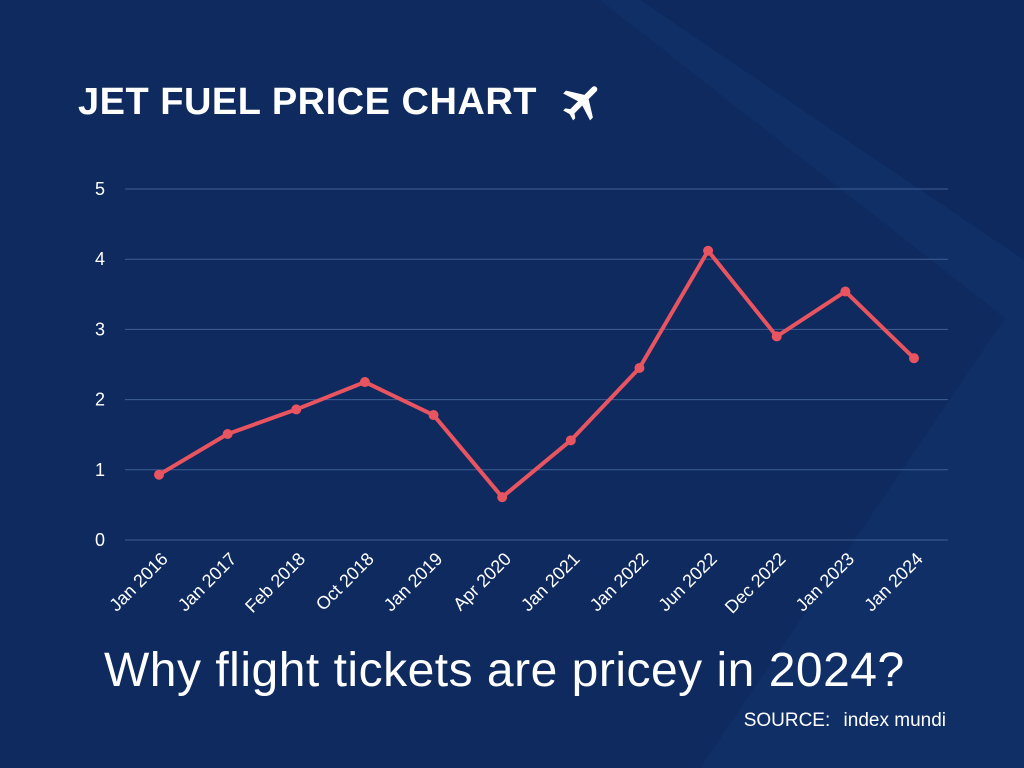  Describe the element at coordinates (687, 582) in the screenshot. I see `x-tick-label: Jun 2022` at that location.